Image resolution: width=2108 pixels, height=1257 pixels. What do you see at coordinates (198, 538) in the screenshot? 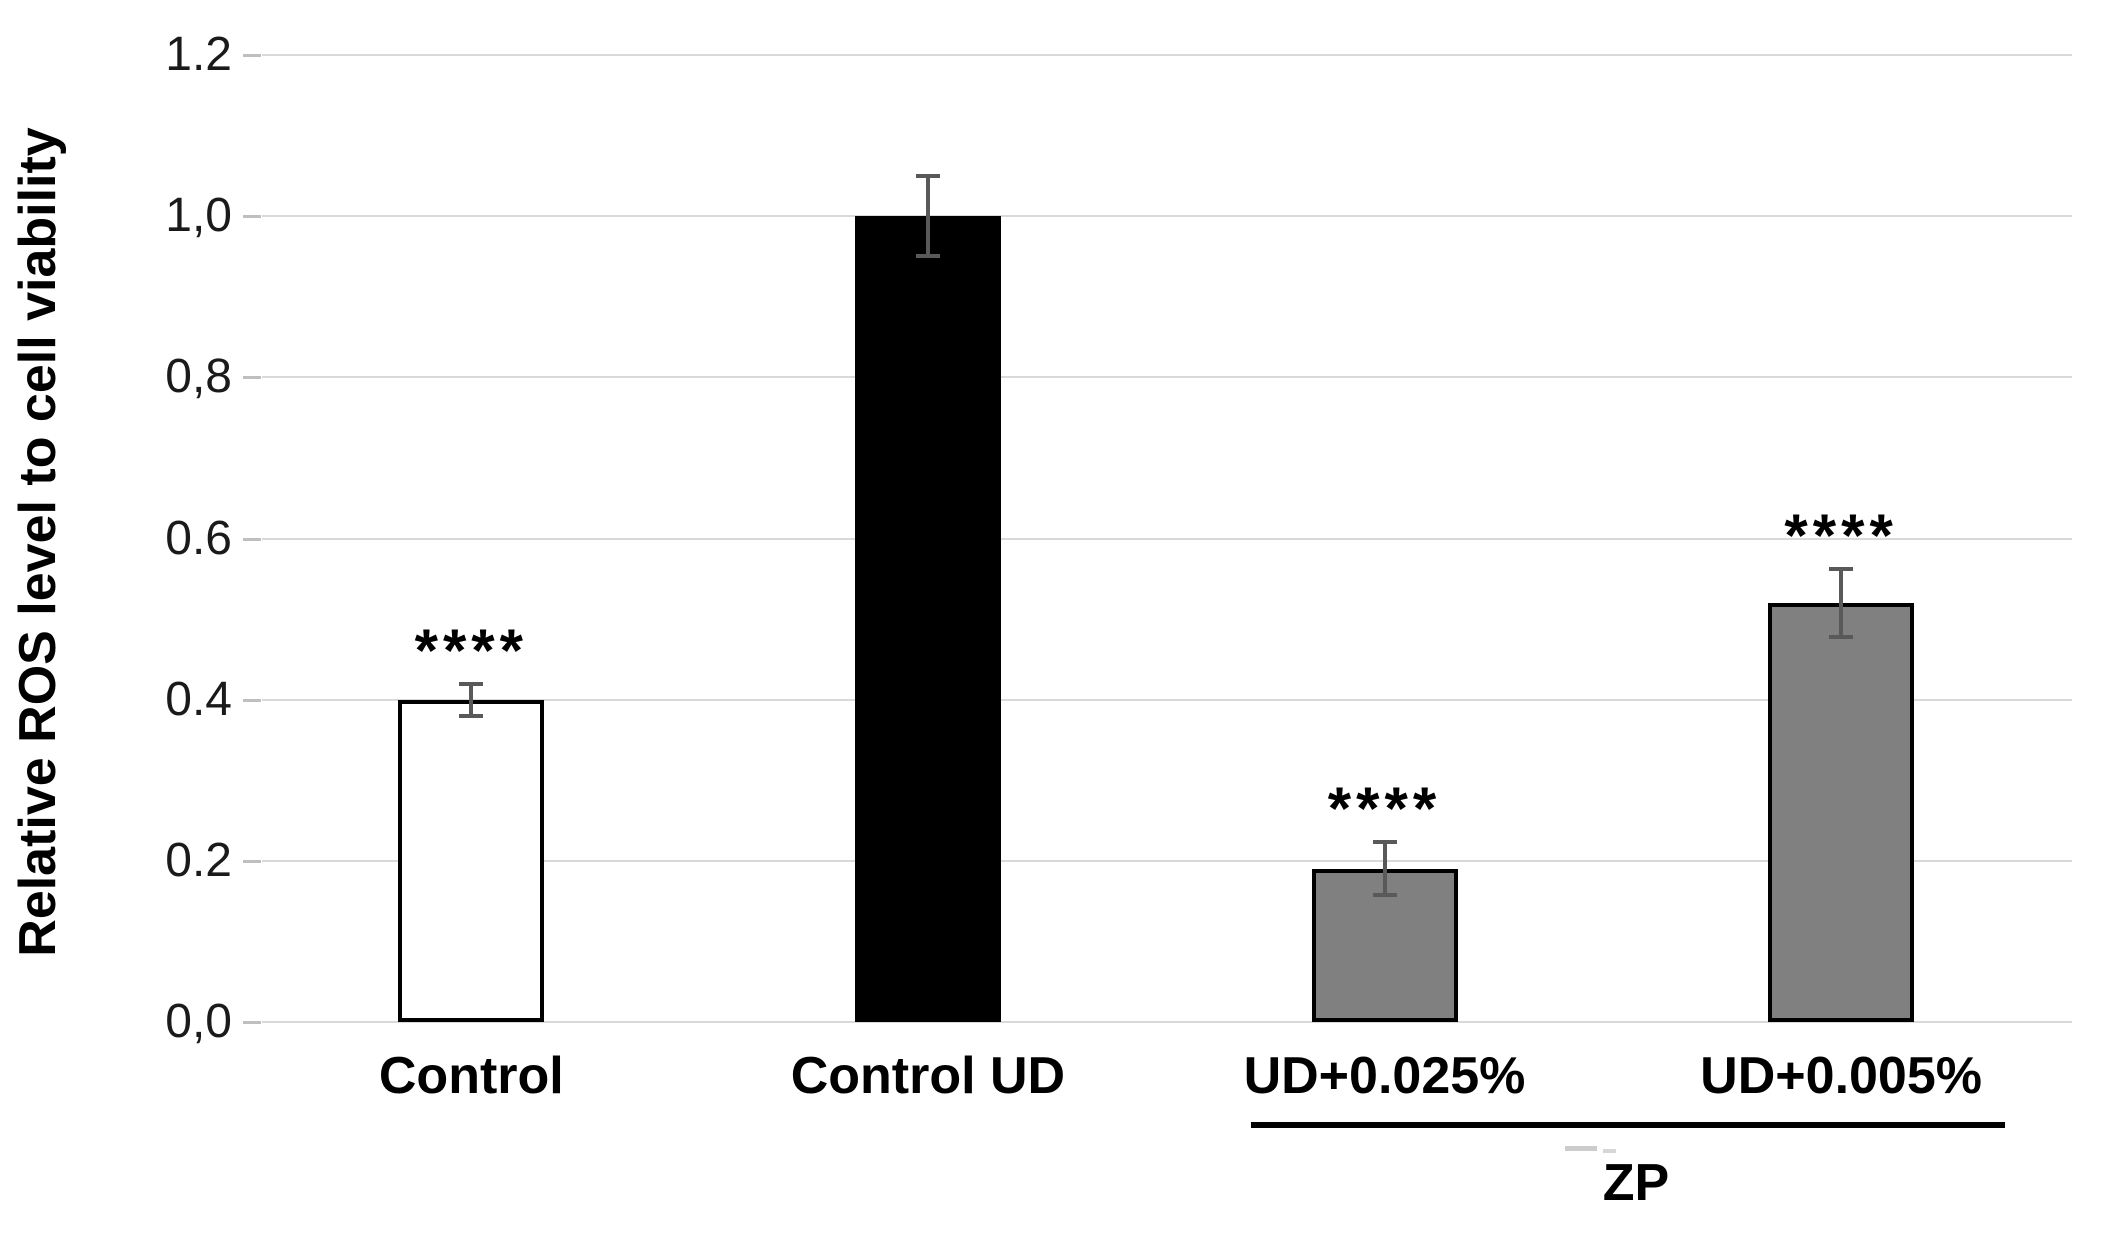
I see `y-tick-label: 0.6` at bounding box center [198, 538].